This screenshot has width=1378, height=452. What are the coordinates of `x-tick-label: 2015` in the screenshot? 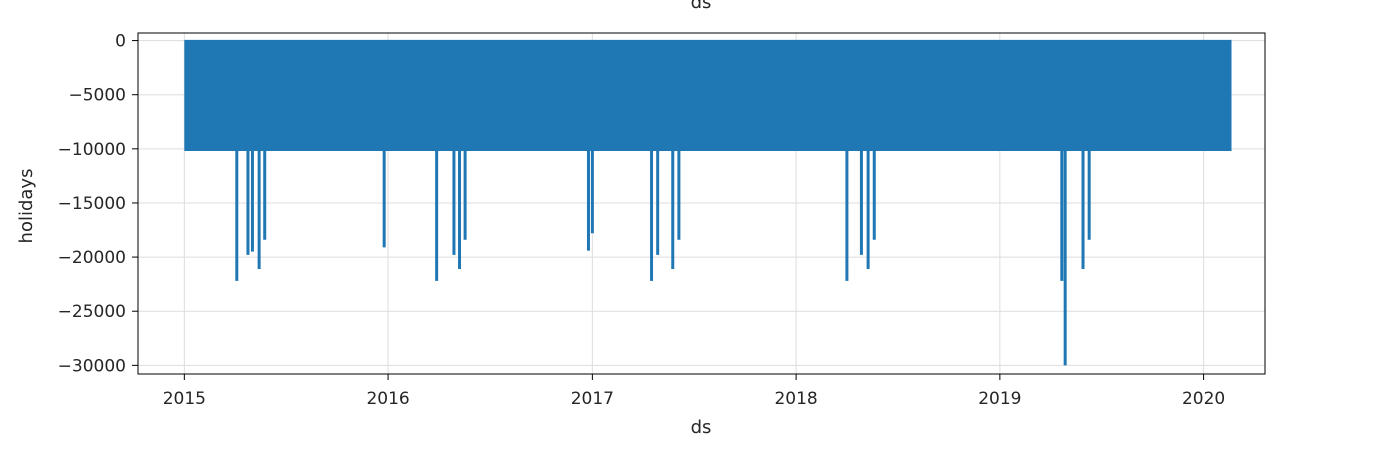 It's located at (184, 399).